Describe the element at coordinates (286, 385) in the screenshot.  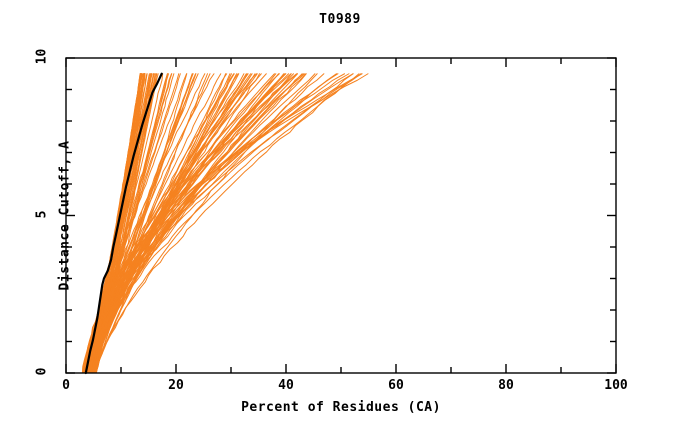
I see `x-tick-label: 40` at that location.